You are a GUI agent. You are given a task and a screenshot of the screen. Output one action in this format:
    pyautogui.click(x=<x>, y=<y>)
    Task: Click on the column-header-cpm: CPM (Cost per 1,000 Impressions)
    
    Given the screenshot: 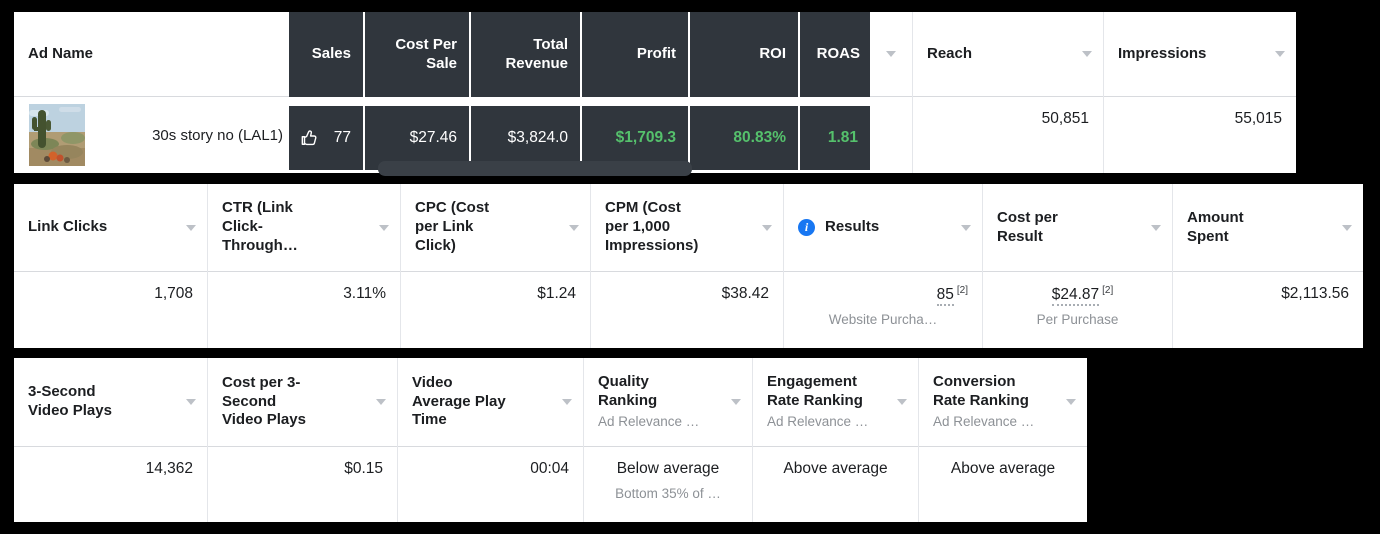 What is the action you would take?
    pyautogui.click(x=687, y=228)
    